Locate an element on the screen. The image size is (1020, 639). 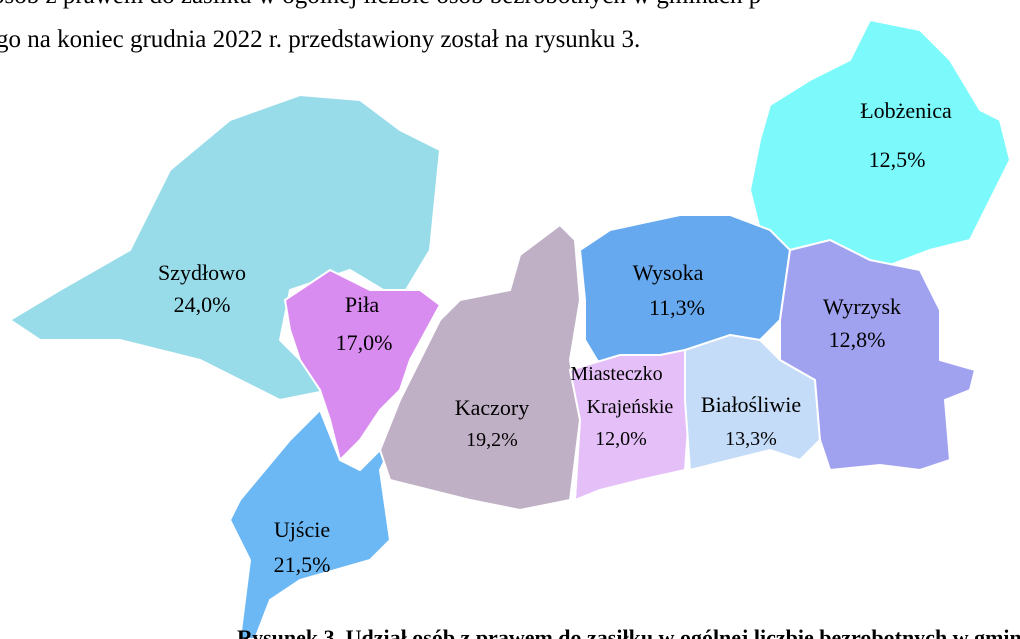
region-share: 24,0% is located at coordinates (202, 304).